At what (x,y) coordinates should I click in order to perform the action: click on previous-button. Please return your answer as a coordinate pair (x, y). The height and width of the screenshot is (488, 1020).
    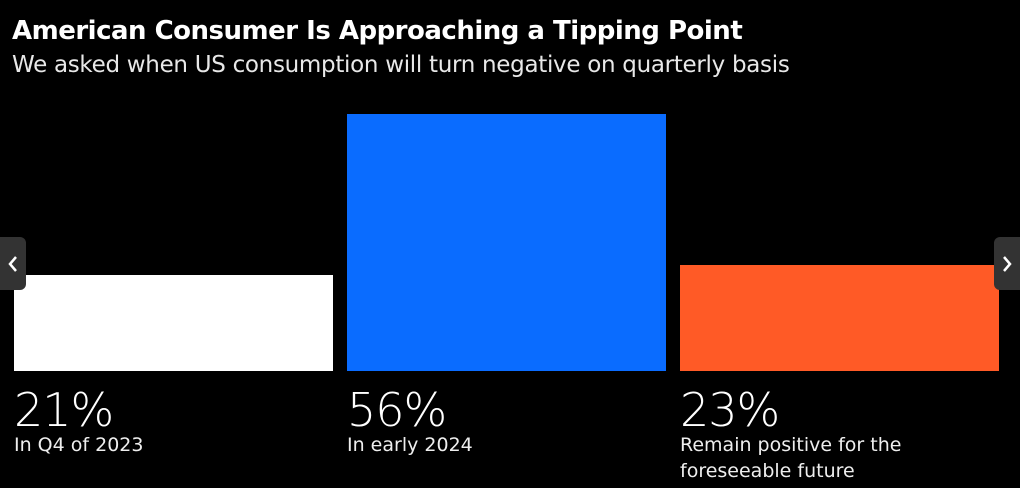
    Looking at the image, I should click on (13, 263).